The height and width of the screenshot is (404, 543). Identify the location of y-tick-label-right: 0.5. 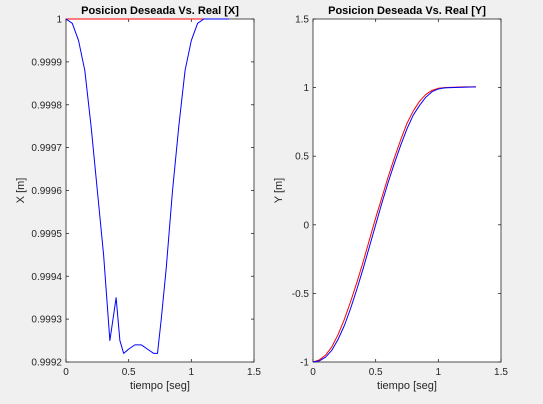
(302, 157).